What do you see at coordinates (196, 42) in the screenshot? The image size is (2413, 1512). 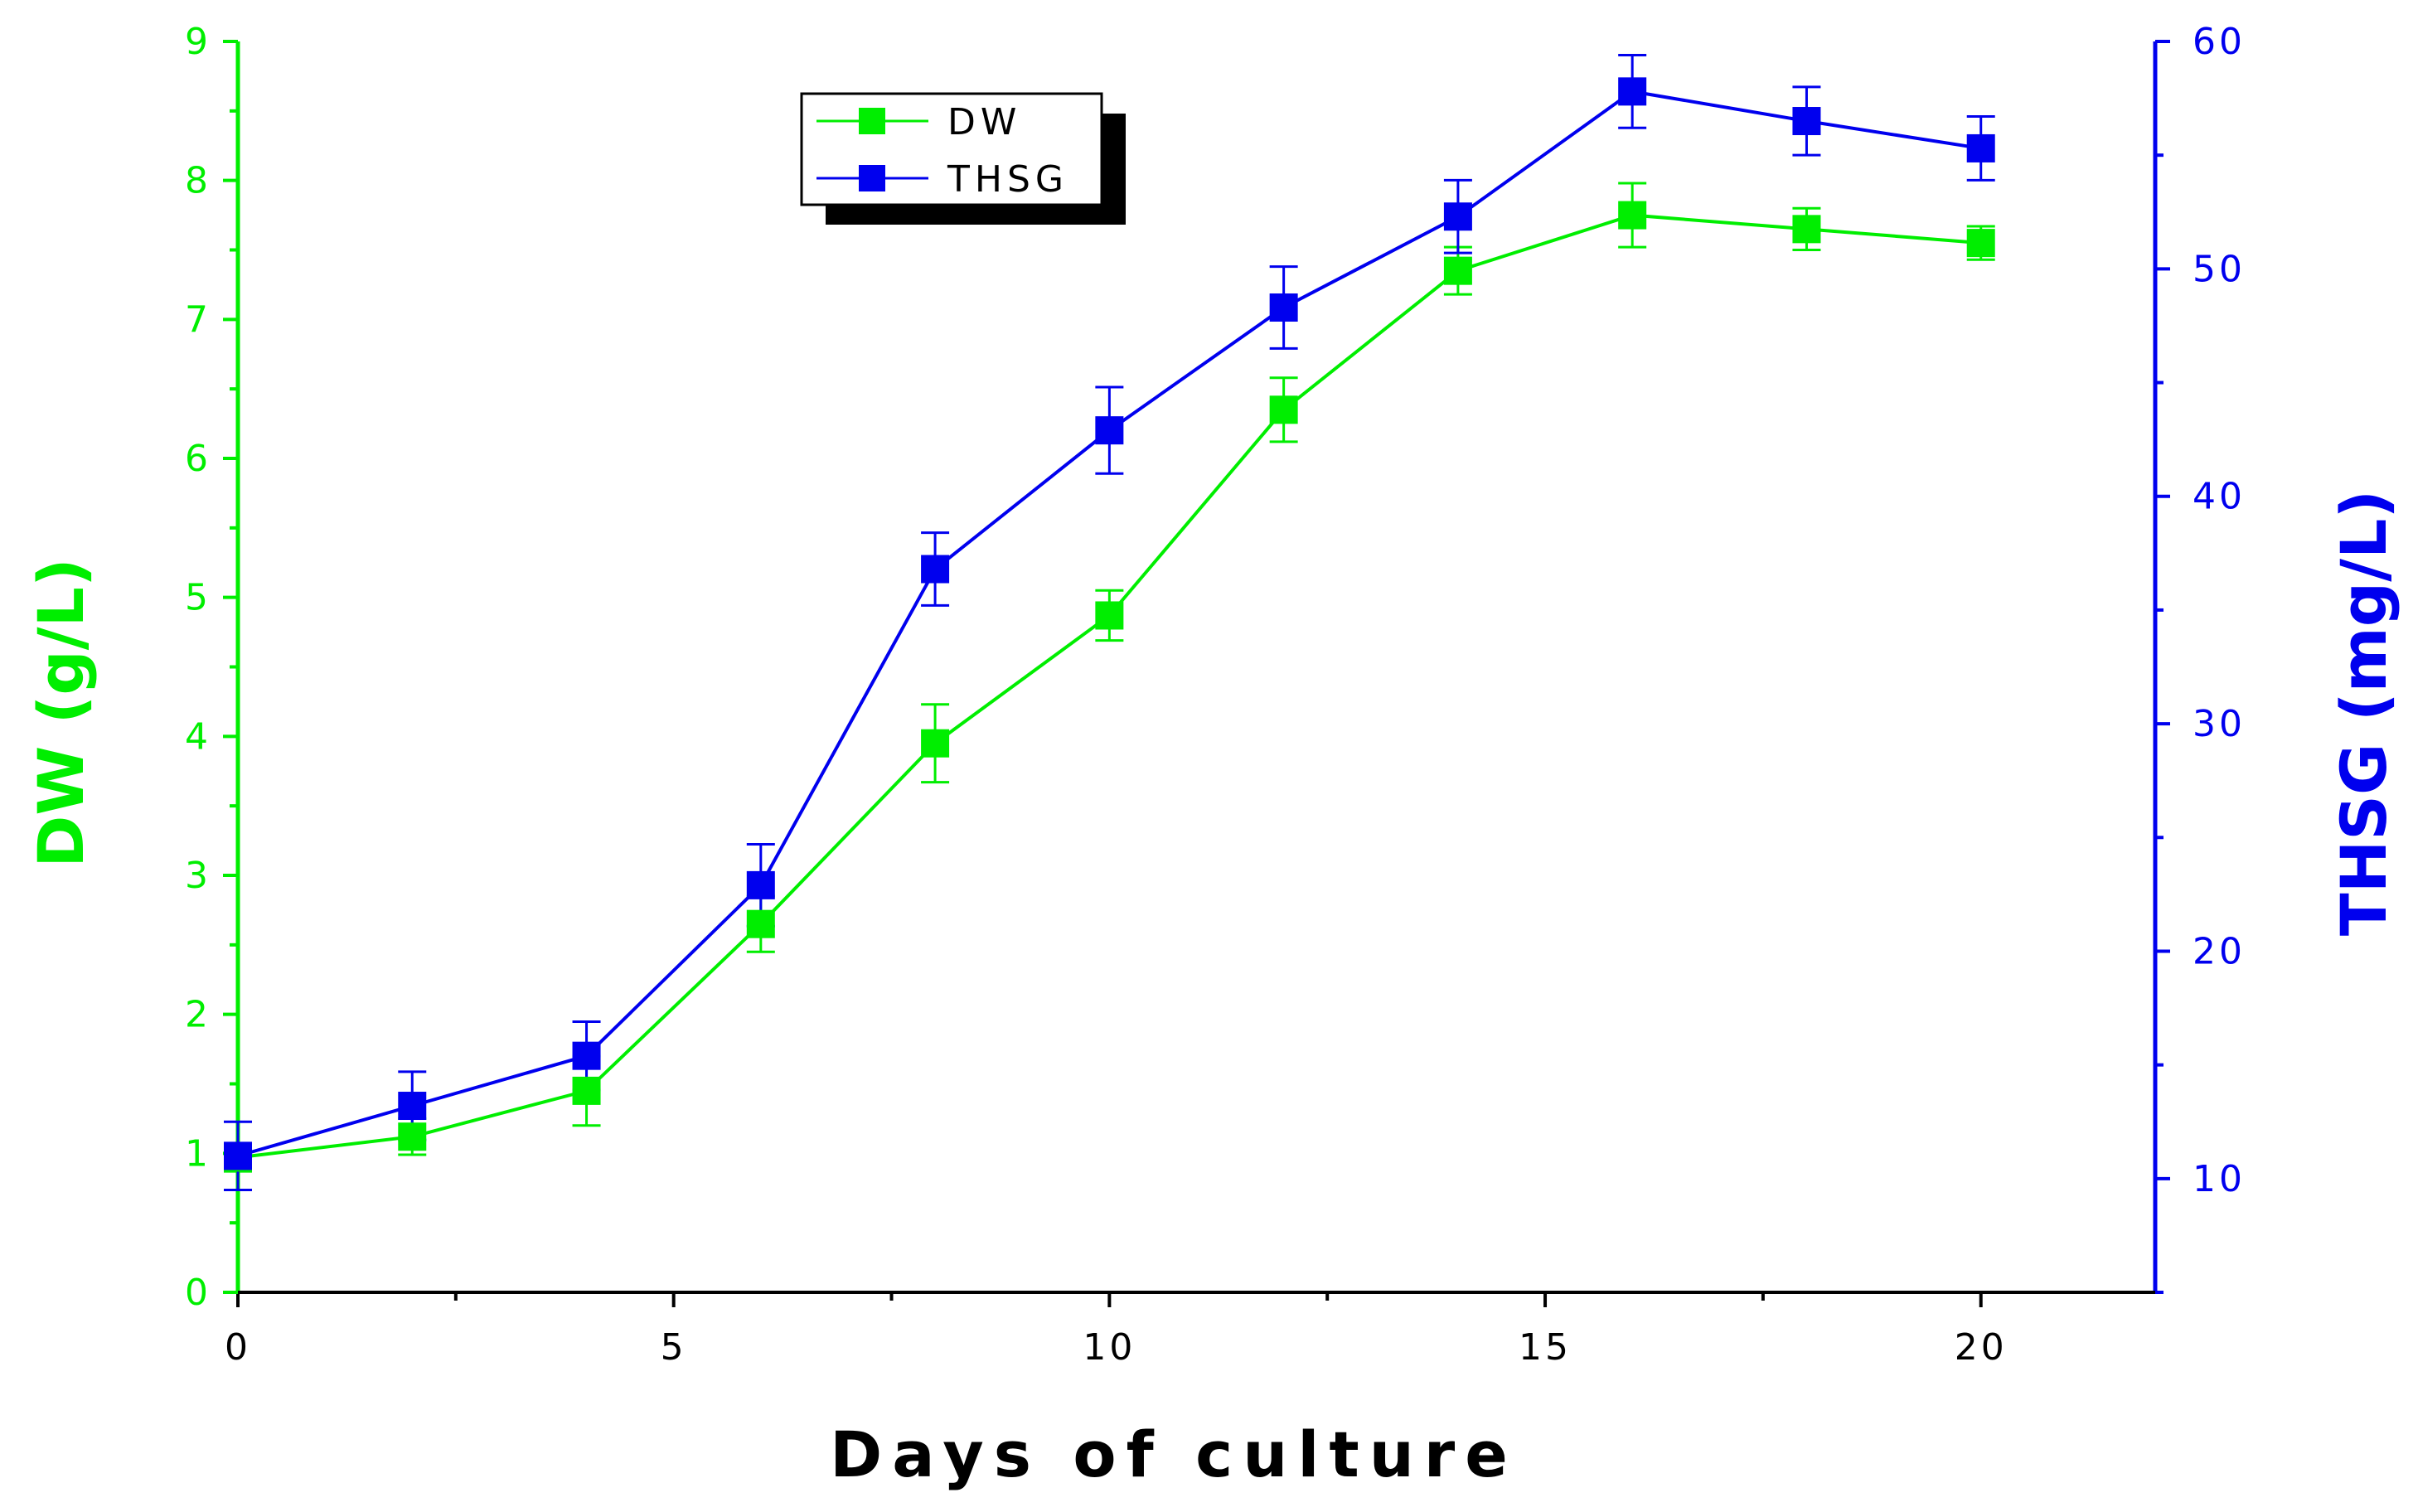 I see `y-left-tick-label: 9` at bounding box center [196, 42].